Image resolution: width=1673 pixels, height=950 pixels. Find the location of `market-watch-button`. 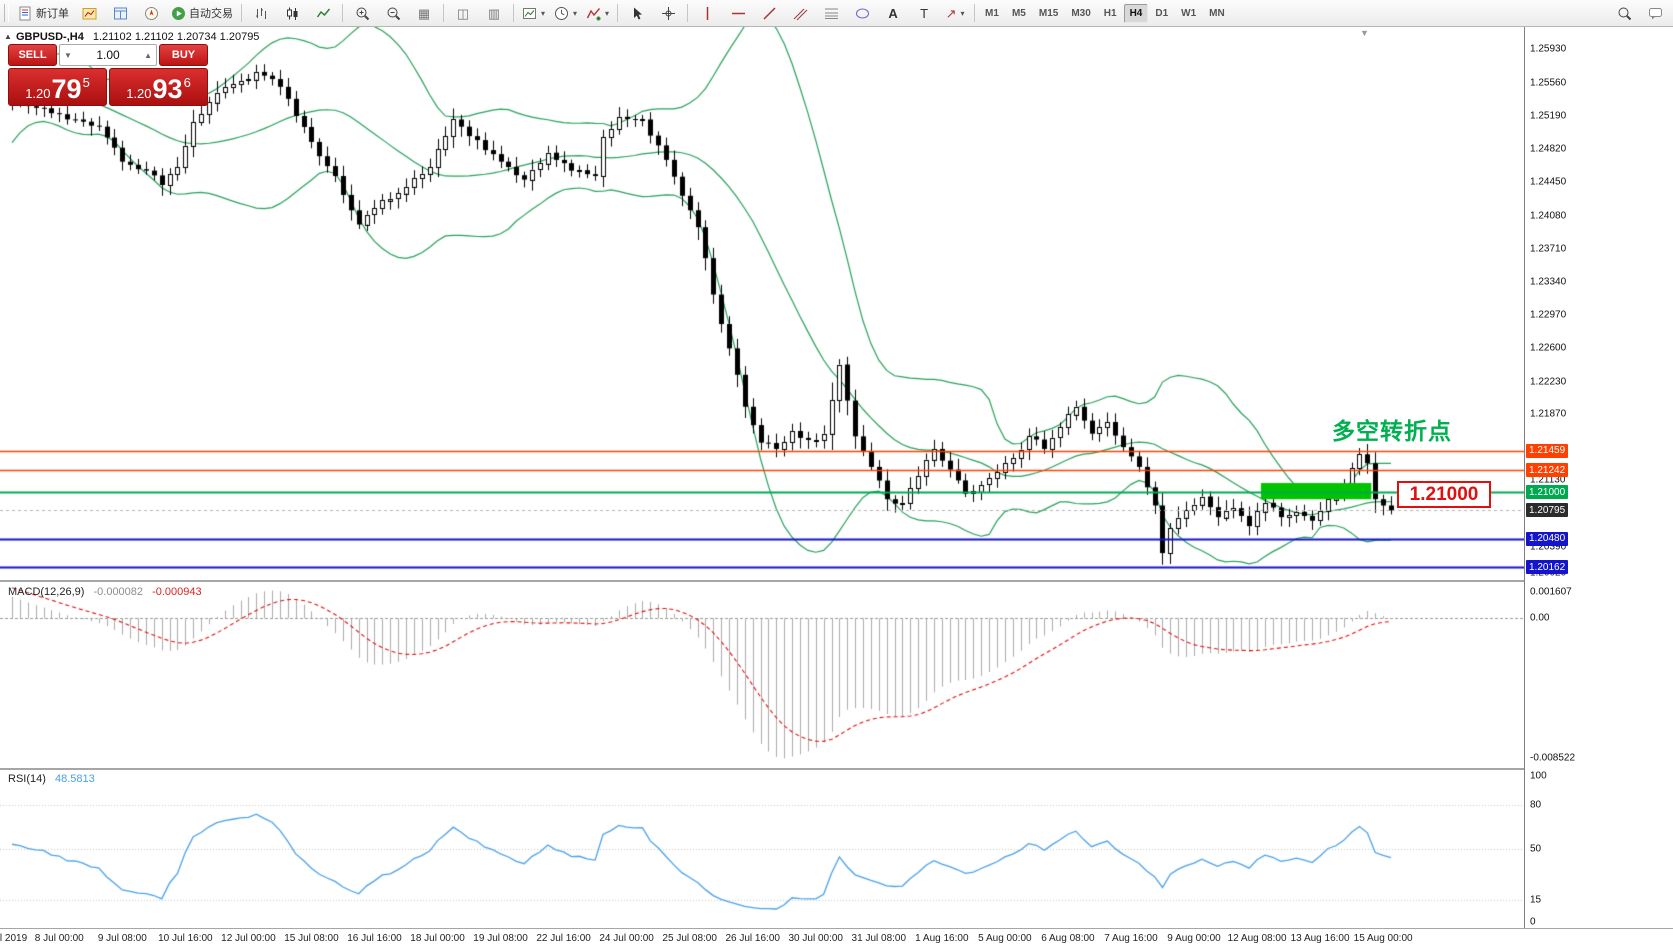

market-watch-button is located at coordinates (89, 13).